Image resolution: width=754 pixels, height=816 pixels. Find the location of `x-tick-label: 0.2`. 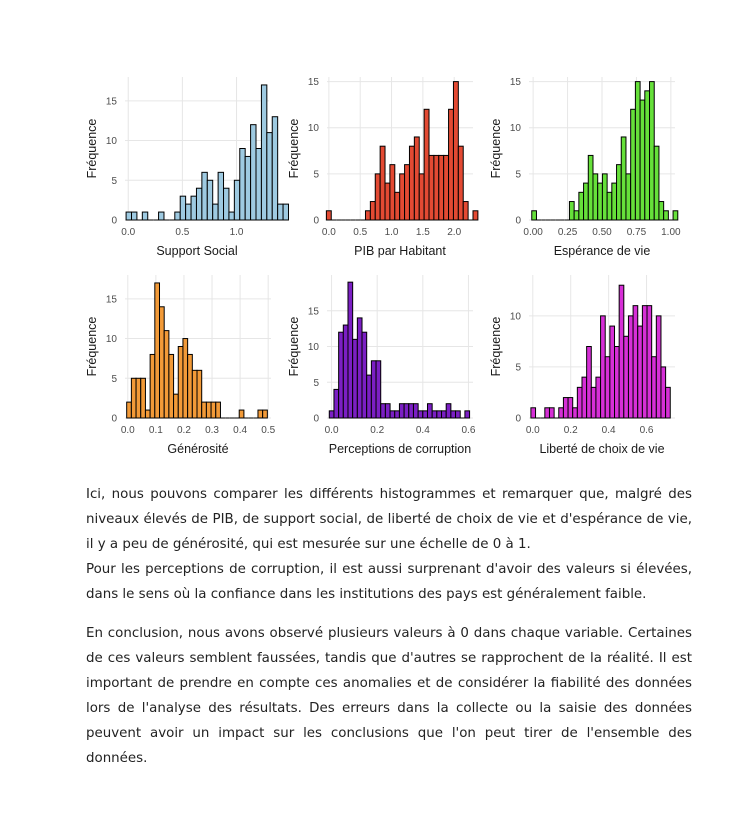

x-tick-label: 0.2 is located at coordinates (377, 430).